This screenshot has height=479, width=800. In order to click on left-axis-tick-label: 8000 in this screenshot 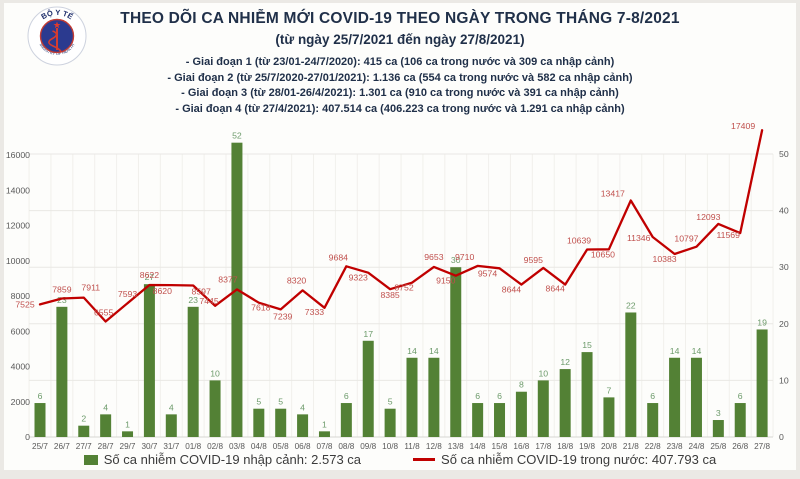, I will do `click(20, 296)`.